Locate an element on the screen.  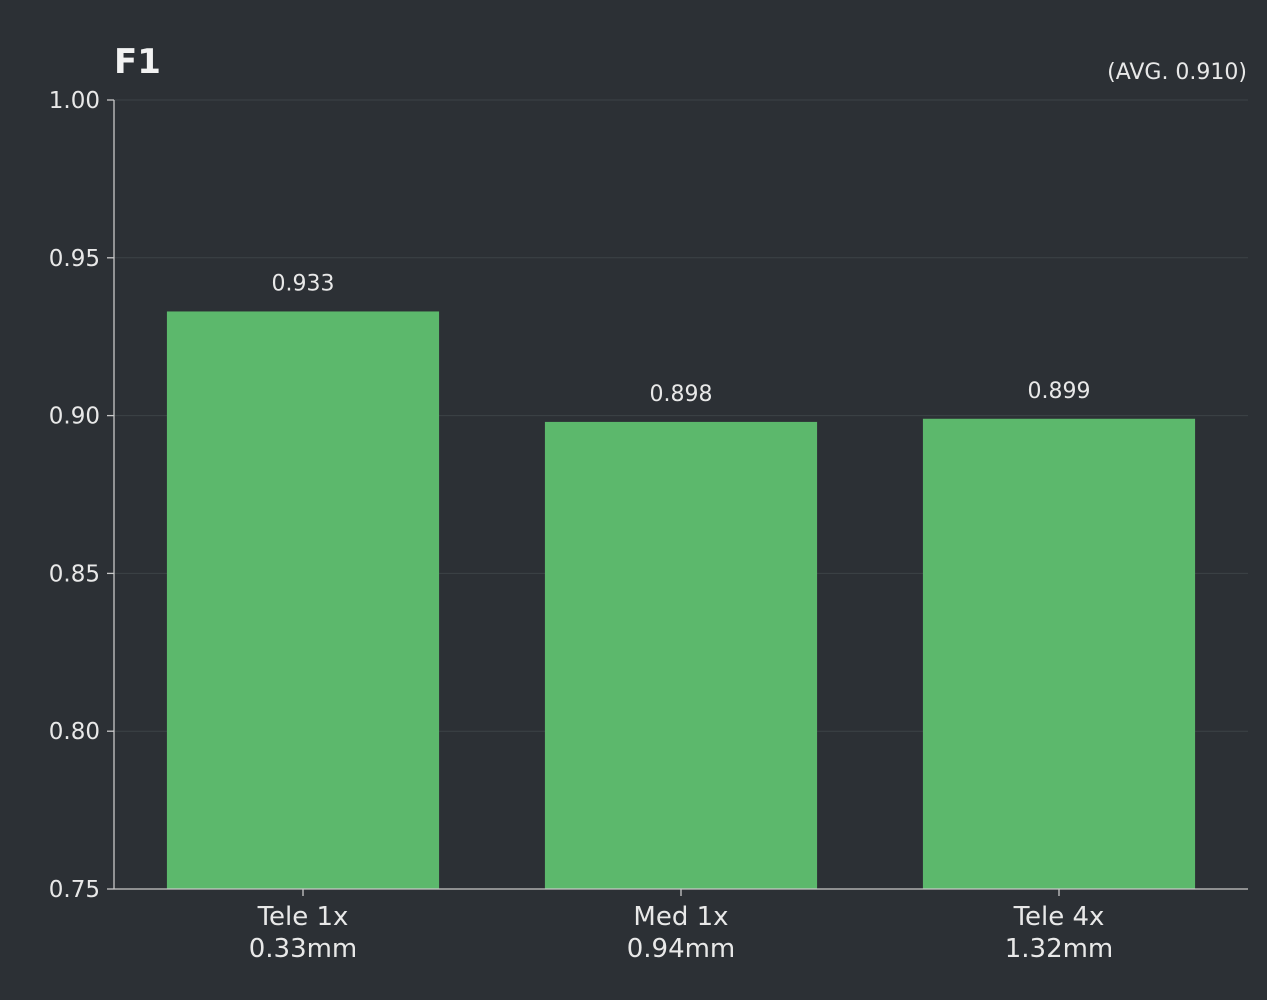
chart-title: F1 is located at coordinates (137, 62).